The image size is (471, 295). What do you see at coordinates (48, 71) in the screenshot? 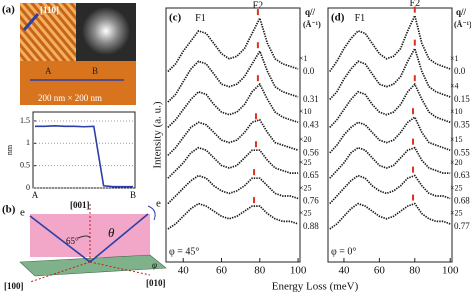
I see `point-label: A` at bounding box center [48, 71].